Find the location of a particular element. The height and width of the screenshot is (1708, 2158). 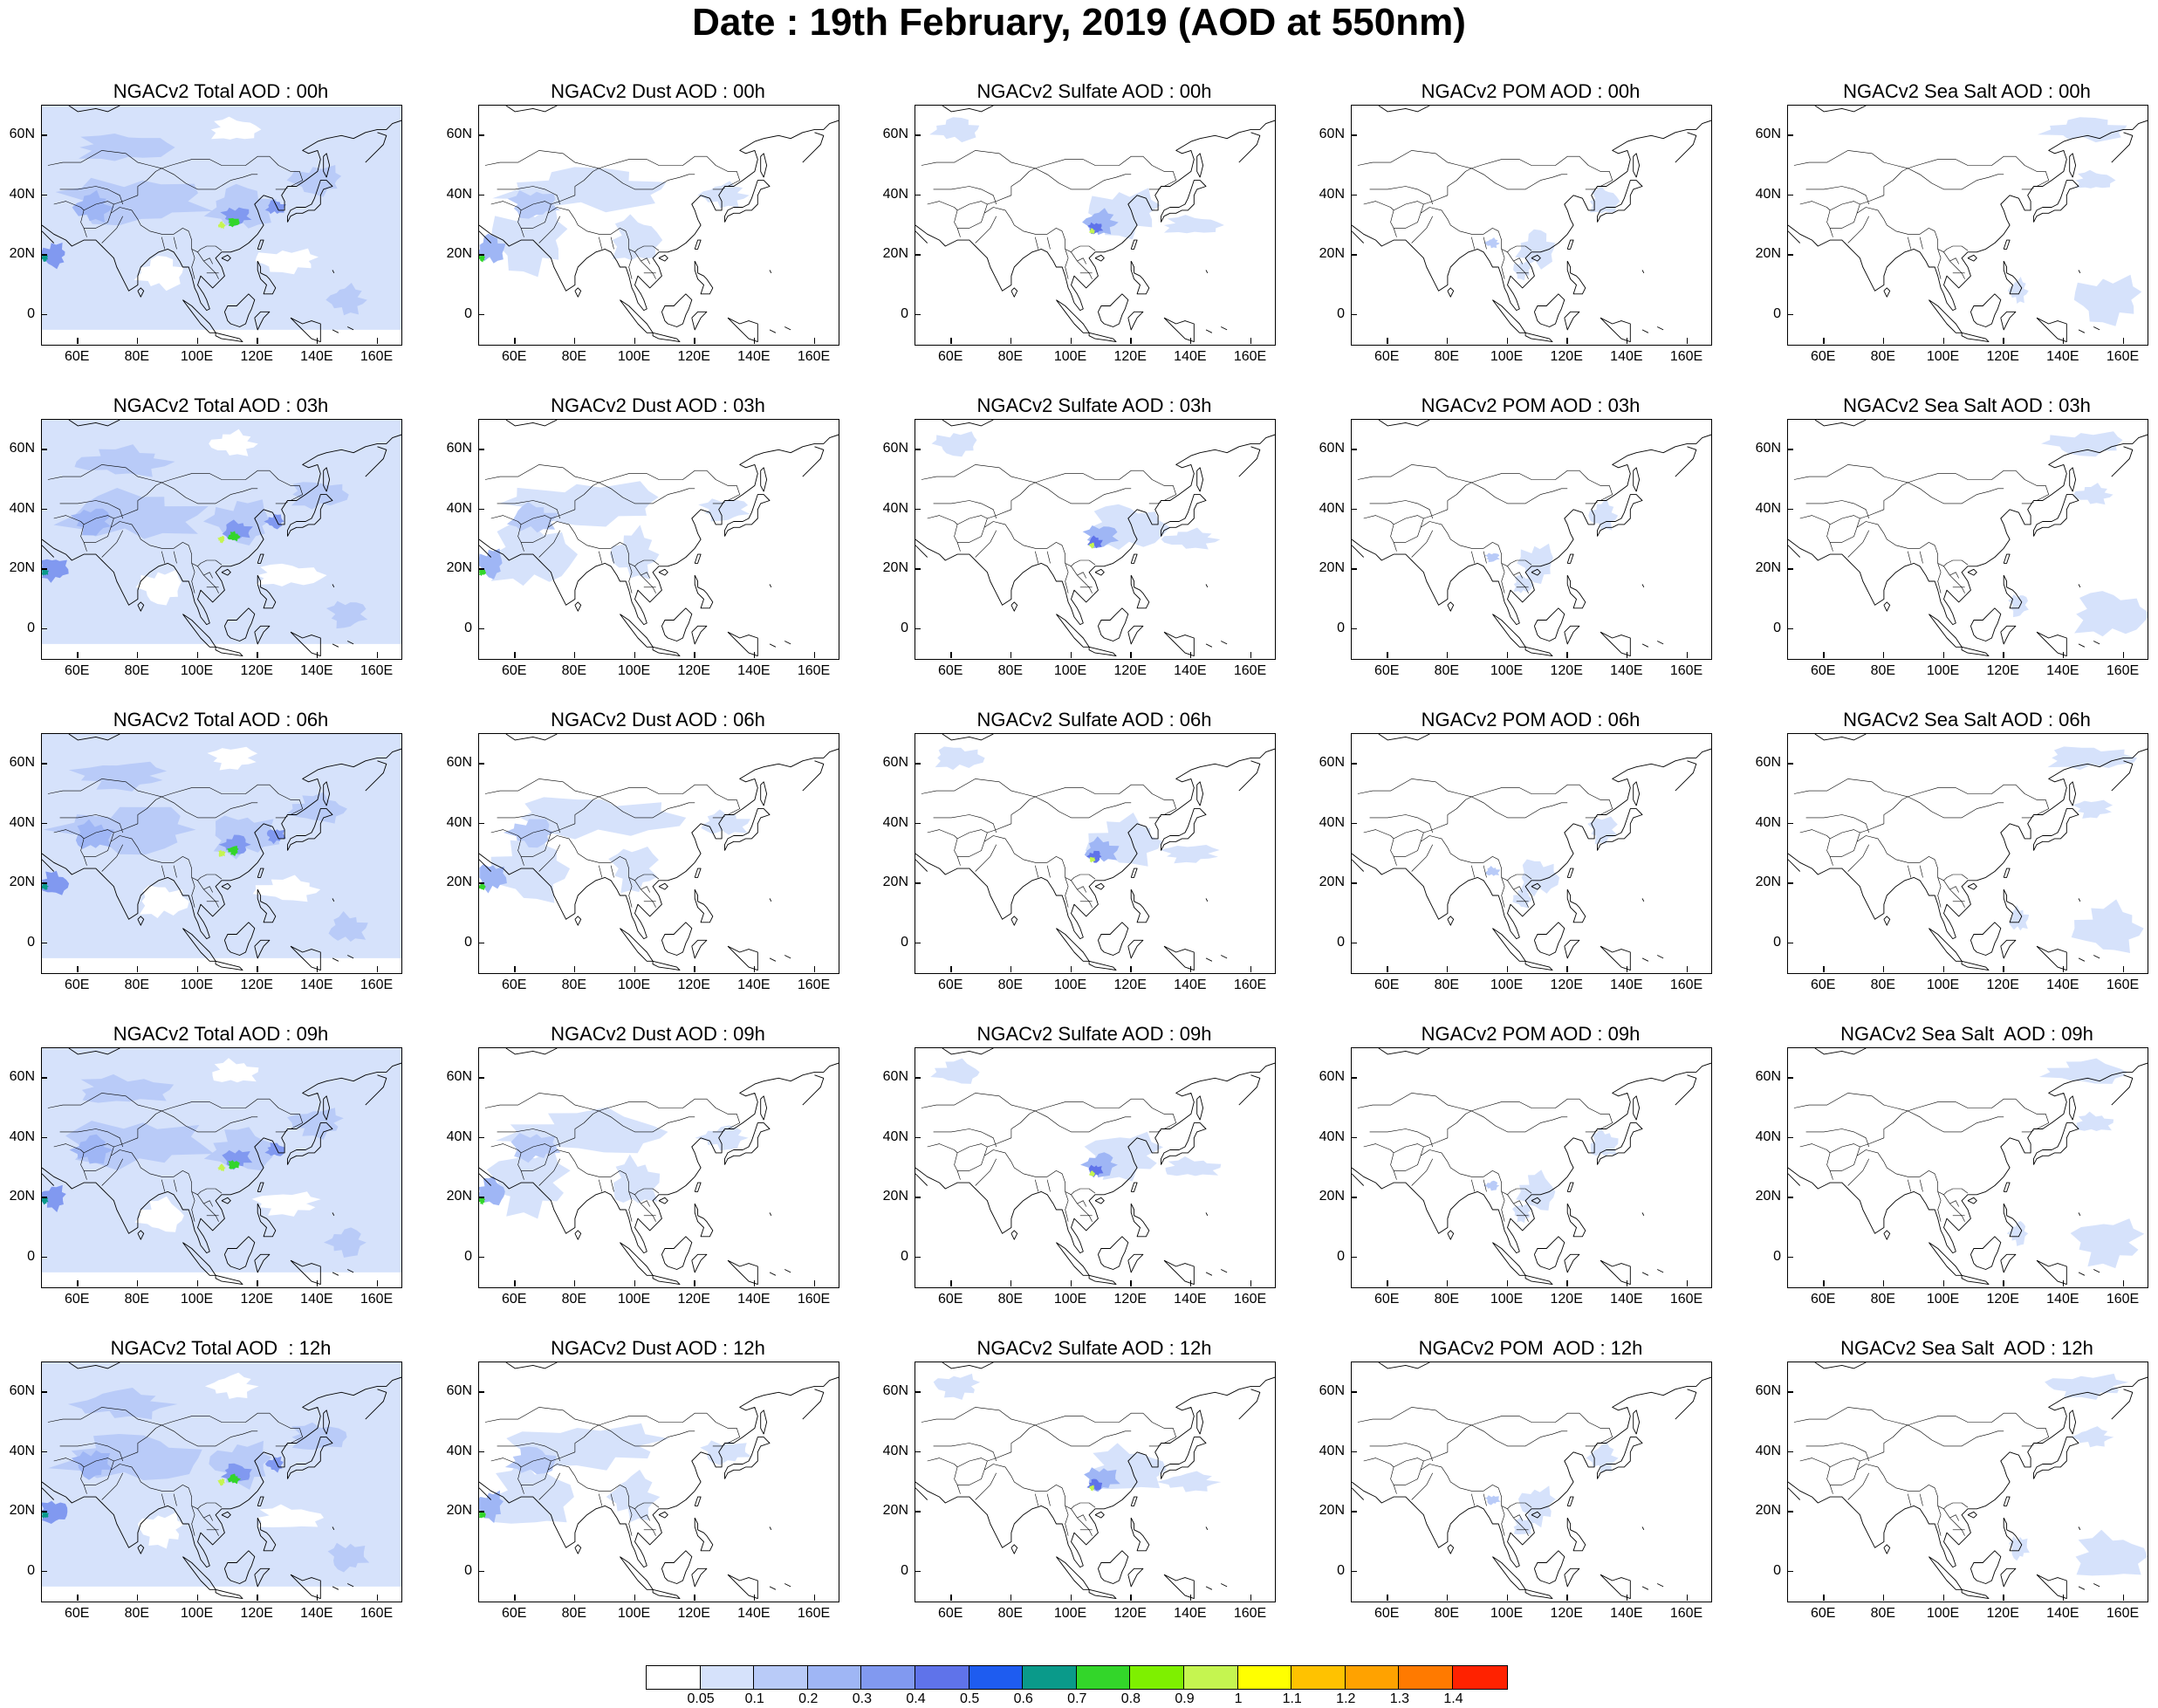

panel-title: NGACv2 Sea Salt AOD : 00h is located at coordinates (1967, 91).